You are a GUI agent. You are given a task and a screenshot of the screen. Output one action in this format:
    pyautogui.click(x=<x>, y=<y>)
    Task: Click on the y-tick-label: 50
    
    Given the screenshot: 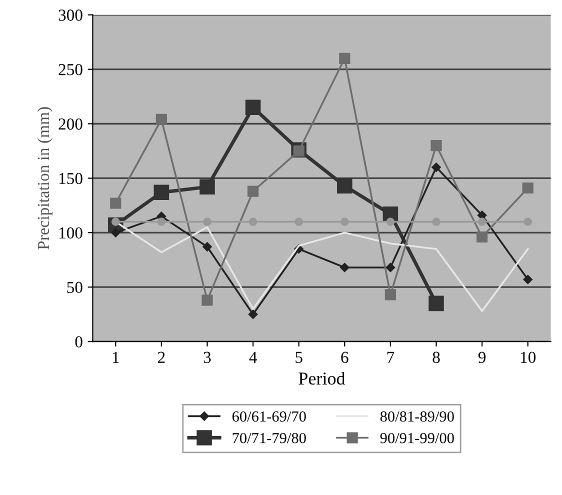 What is the action you would take?
    pyautogui.click(x=74, y=288)
    